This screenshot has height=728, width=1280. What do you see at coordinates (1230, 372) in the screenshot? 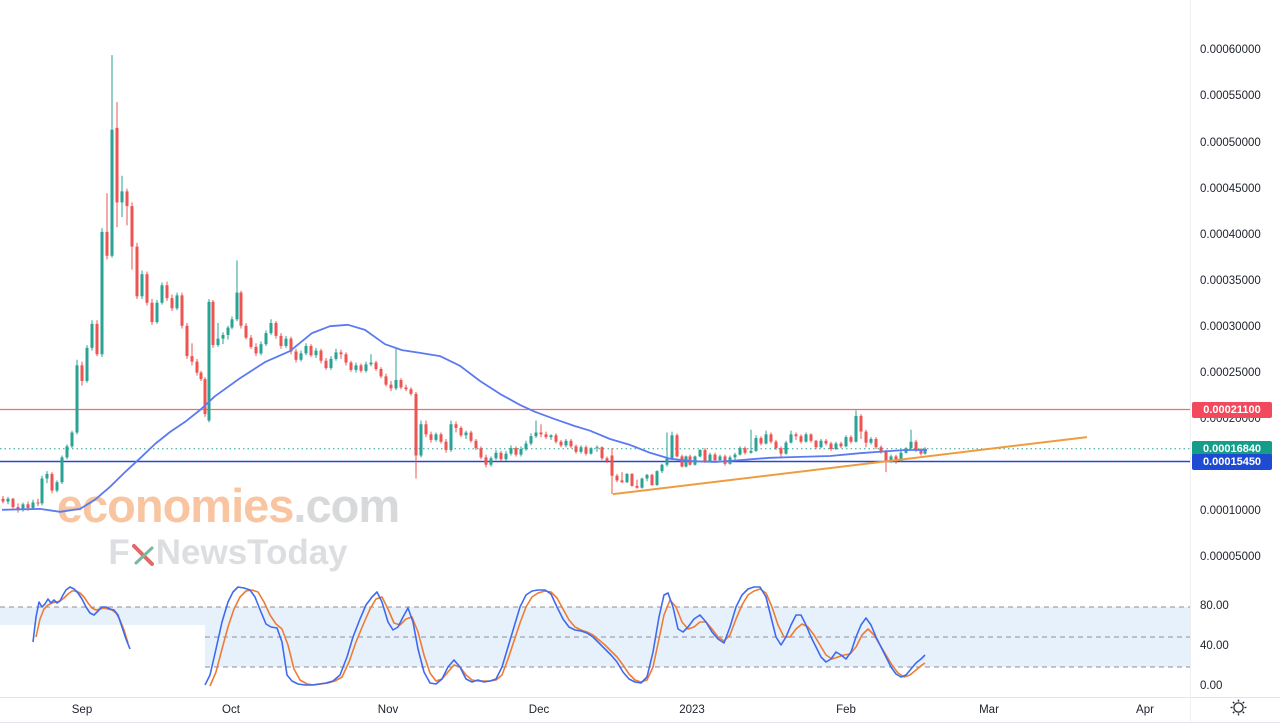
I see `price-label: 0.00025000` at bounding box center [1230, 372].